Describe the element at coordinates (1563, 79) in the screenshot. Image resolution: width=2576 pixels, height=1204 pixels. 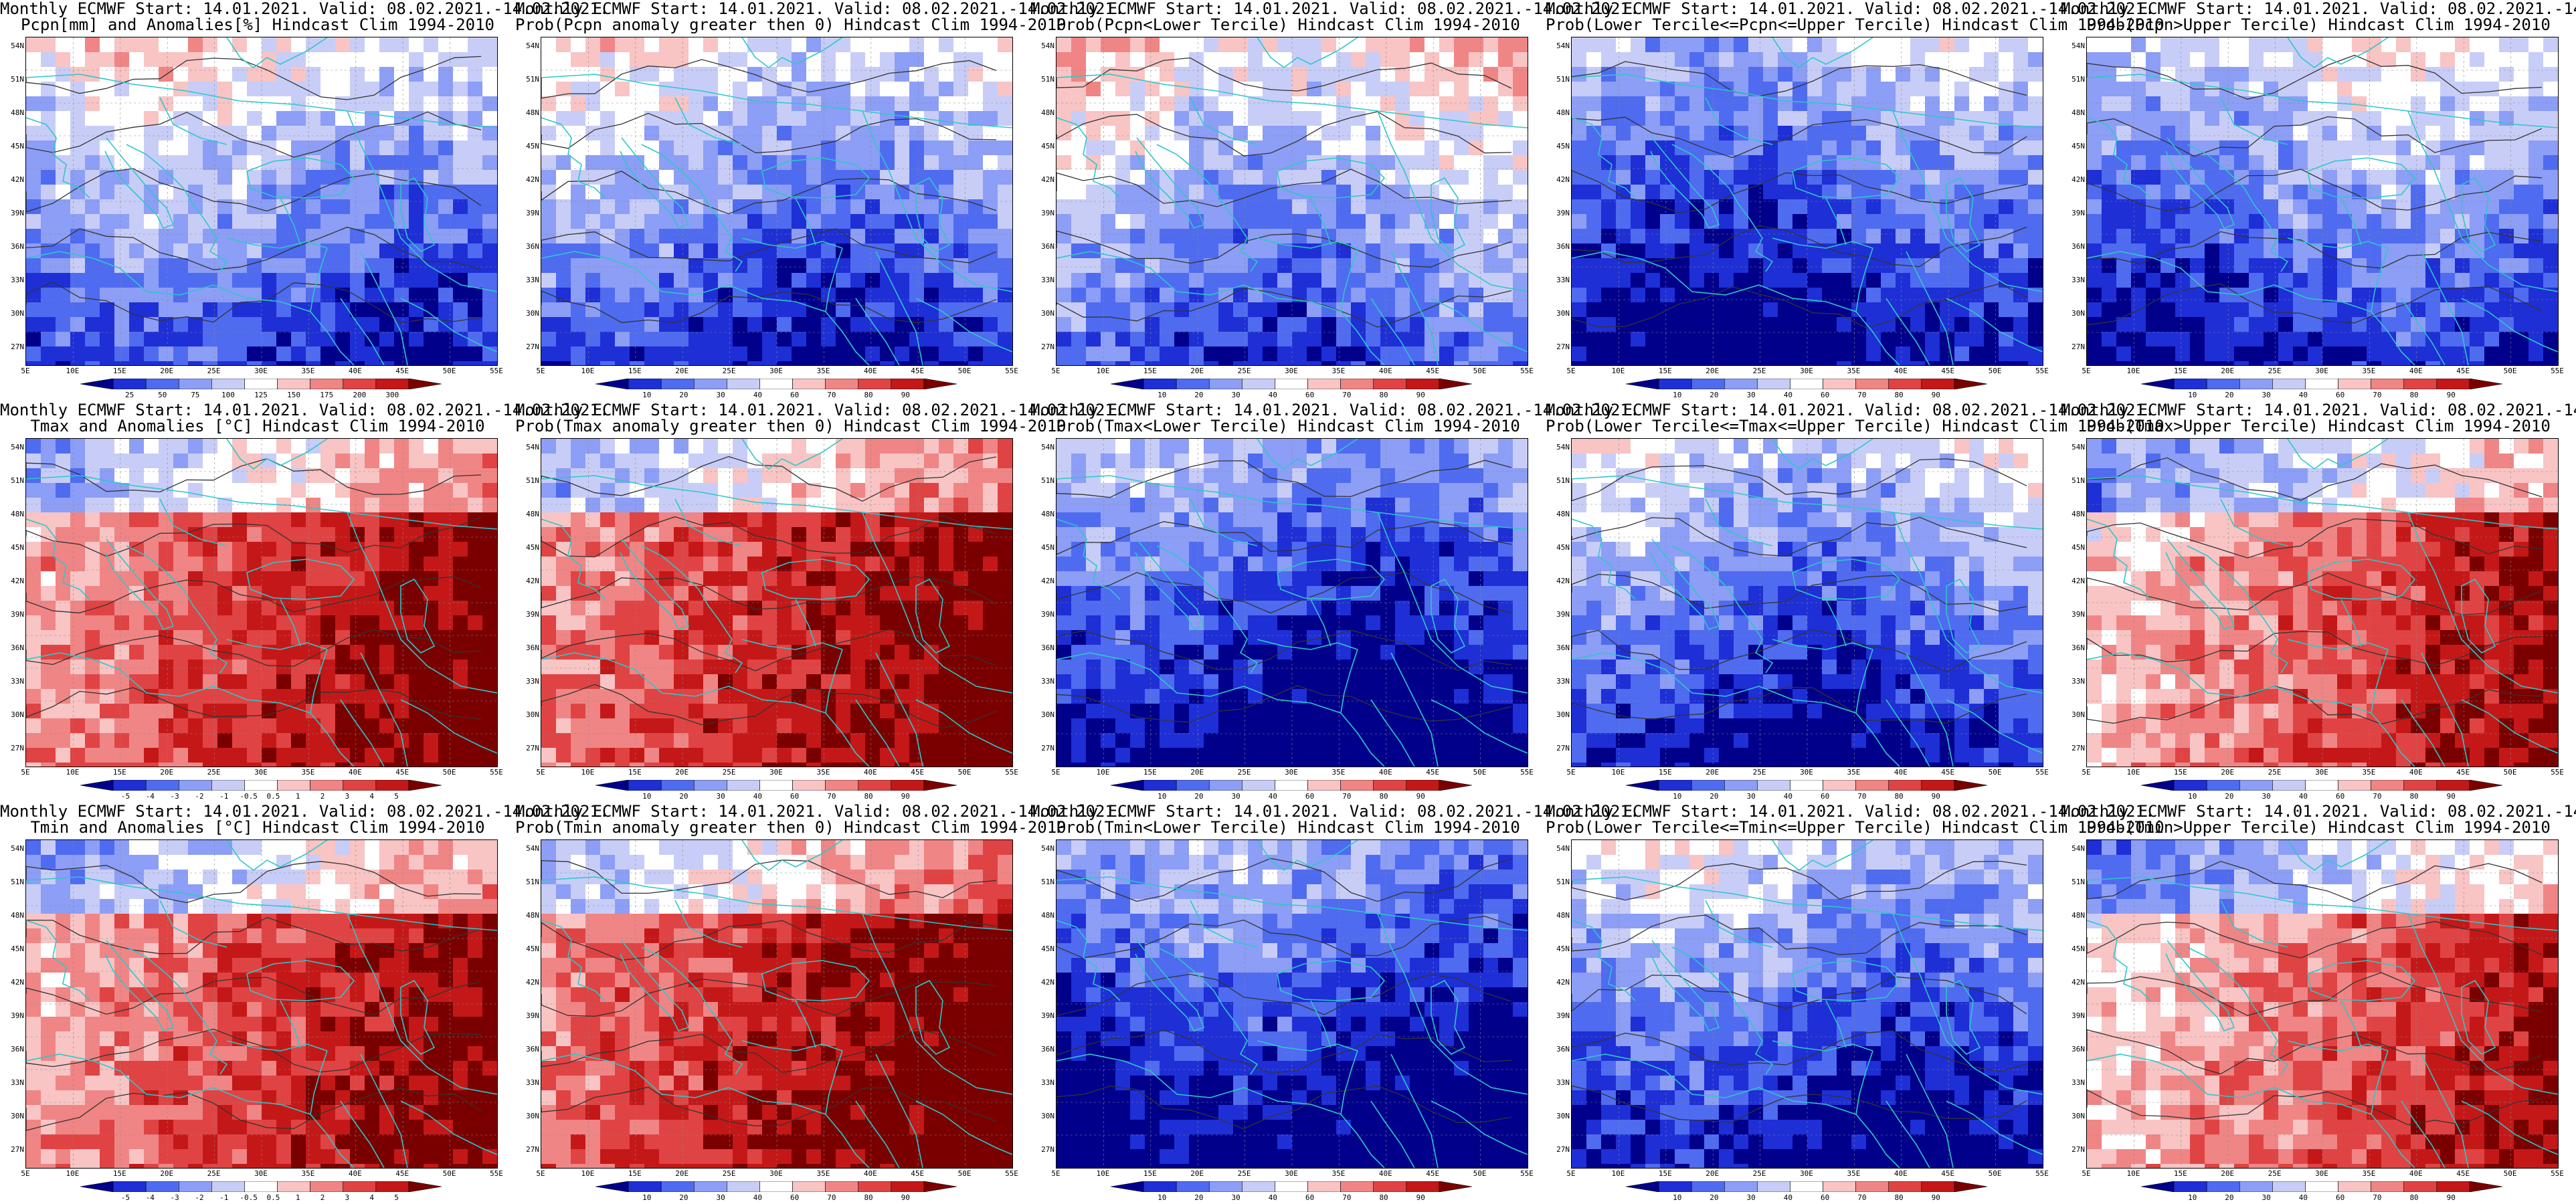
I see `lat-tick-label: 51N` at that location.